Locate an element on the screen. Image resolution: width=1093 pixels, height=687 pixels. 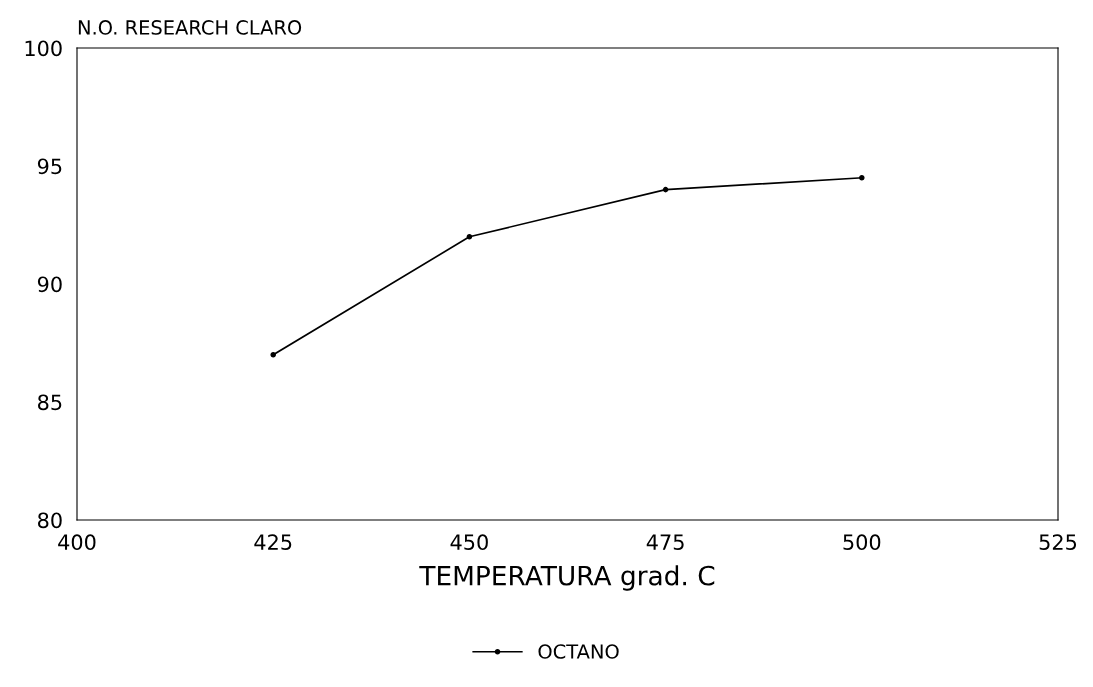
y-axis-title: N.O. RESEARCH CLARO is located at coordinates (190, 27).